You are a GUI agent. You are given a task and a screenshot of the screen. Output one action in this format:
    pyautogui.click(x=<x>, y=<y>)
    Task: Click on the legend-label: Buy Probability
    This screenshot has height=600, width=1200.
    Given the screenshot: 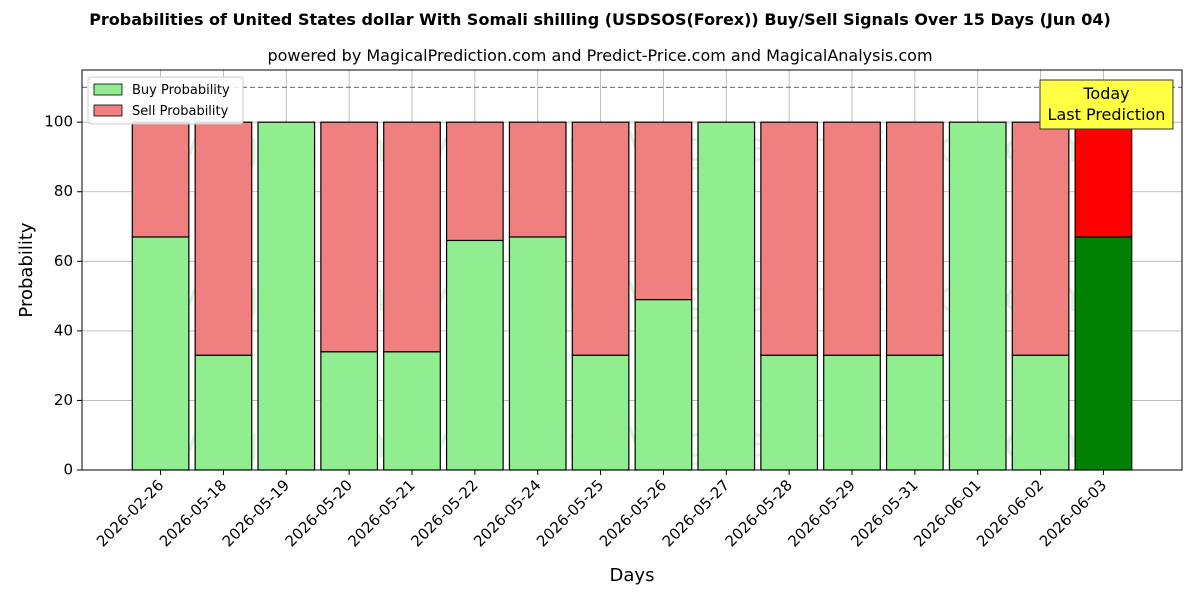 What is the action you would take?
    pyautogui.click(x=181, y=90)
    